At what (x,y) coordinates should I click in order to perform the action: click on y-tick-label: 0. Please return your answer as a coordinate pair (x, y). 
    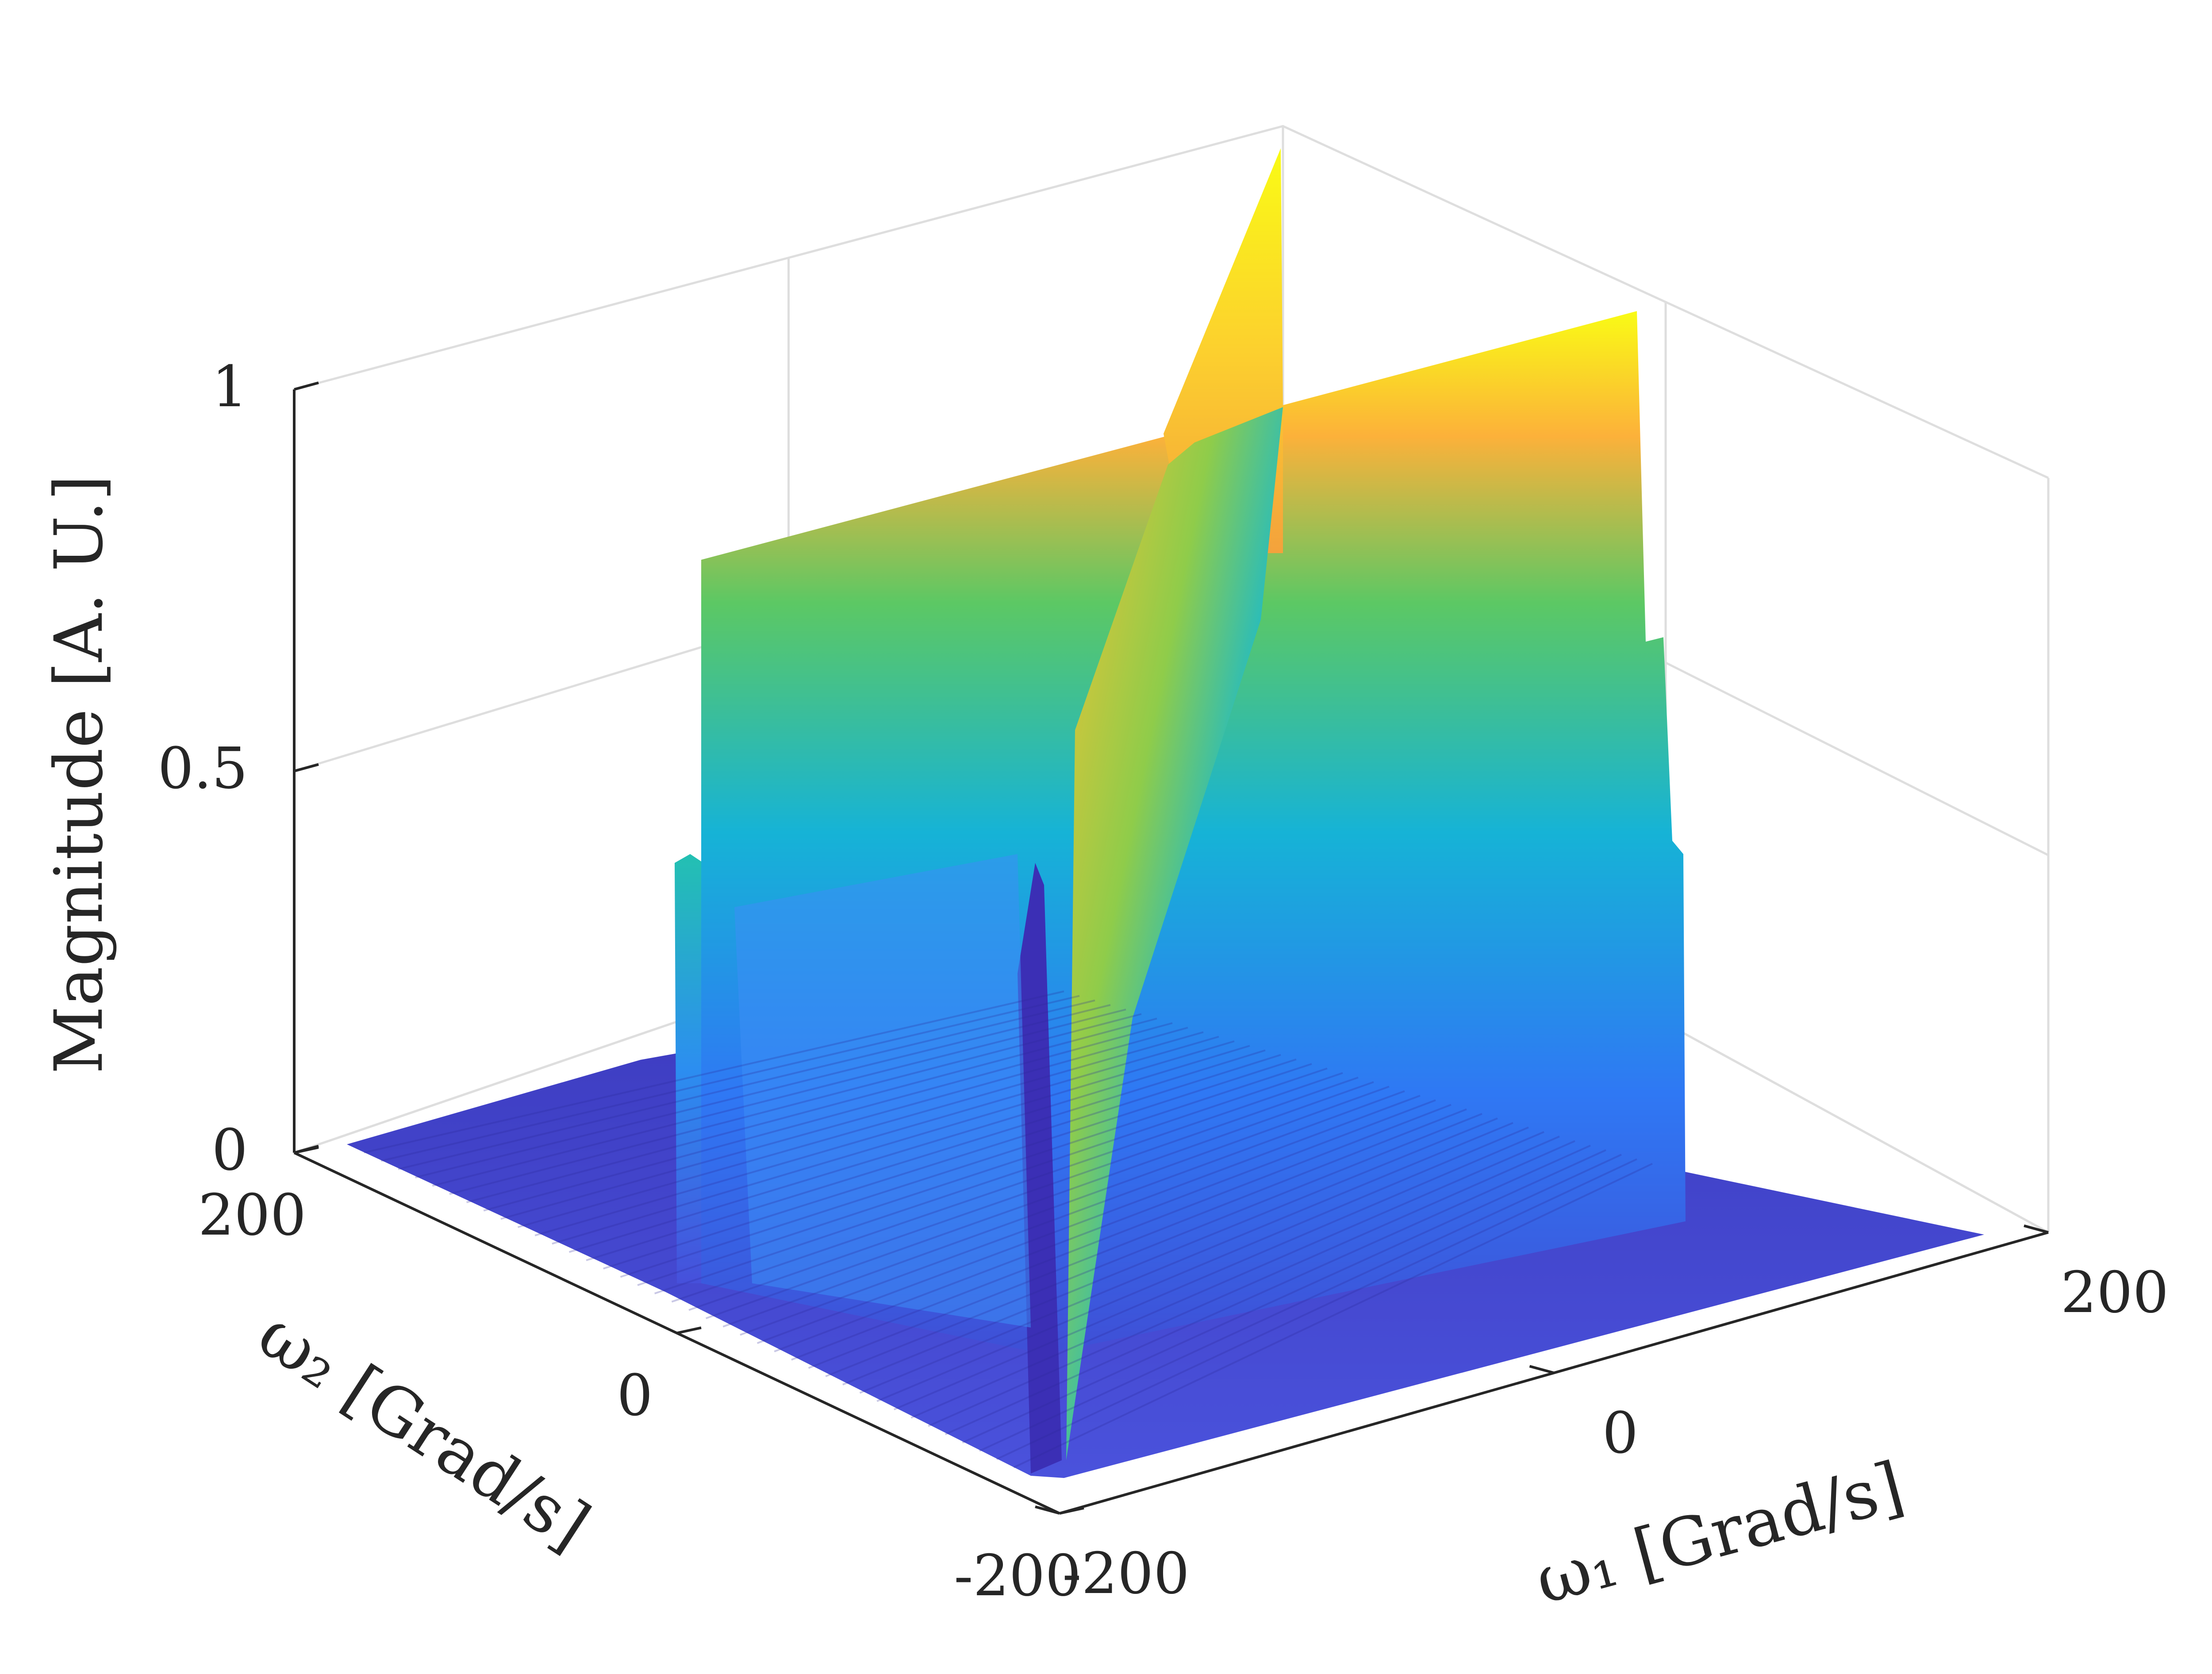
    Looking at the image, I should click on (635, 1396).